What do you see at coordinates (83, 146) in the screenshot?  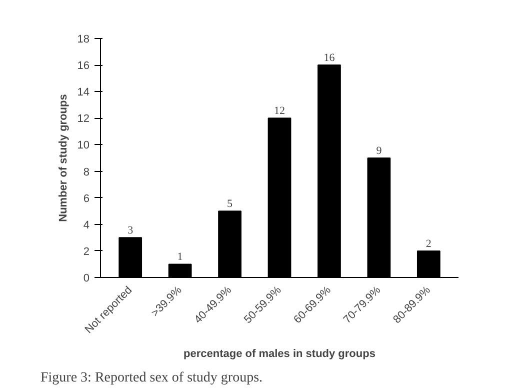 I see `y-tick-label: 10` at bounding box center [83, 146].